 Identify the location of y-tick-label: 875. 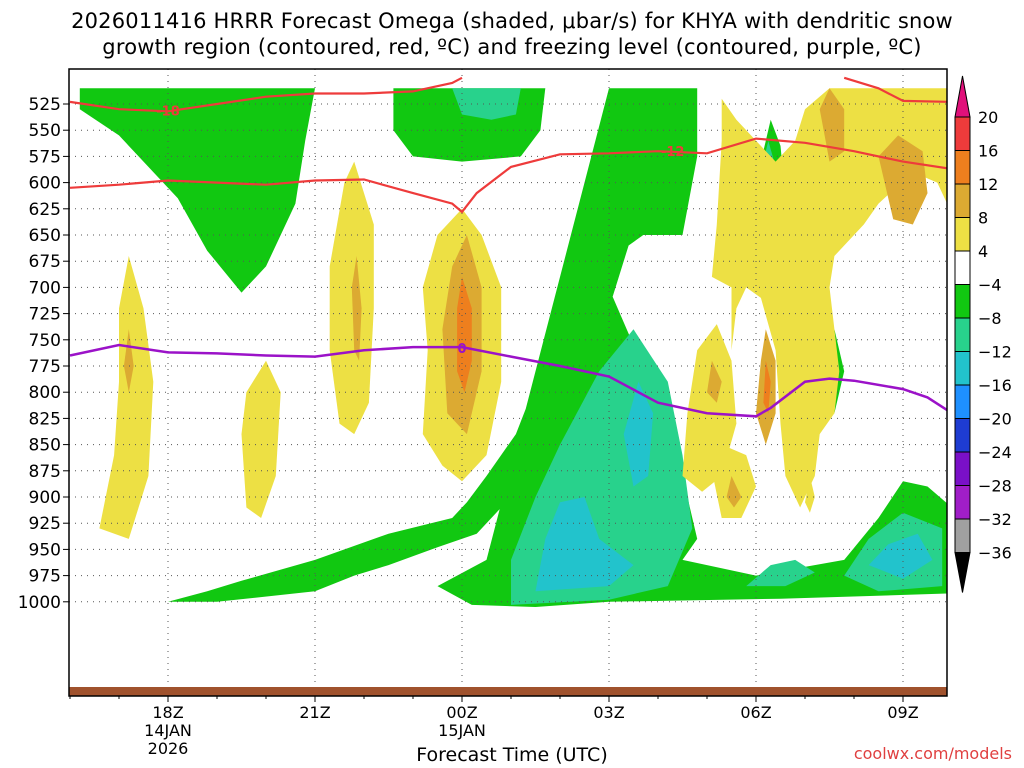
(45, 472).